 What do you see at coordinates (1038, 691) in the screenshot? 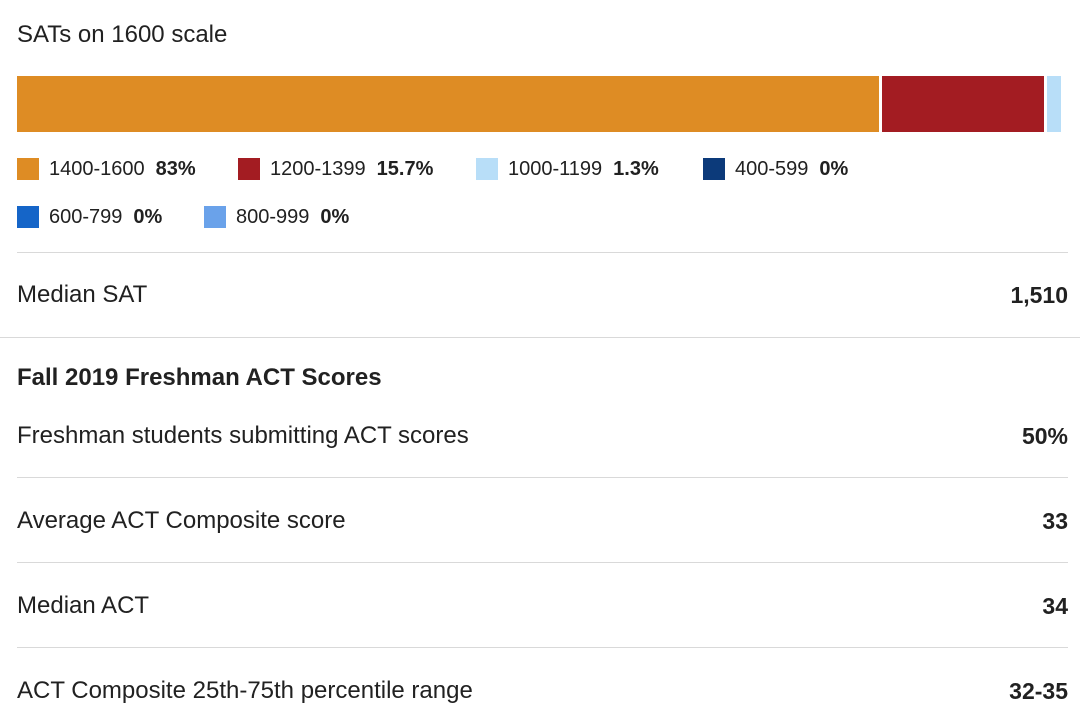
I see `act-row-value: 32-35` at bounding box center [1038, 691].